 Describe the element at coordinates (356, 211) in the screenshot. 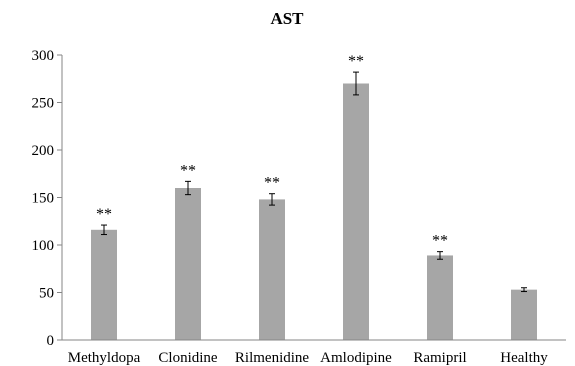

I see `bar-amlodipine` at that location.